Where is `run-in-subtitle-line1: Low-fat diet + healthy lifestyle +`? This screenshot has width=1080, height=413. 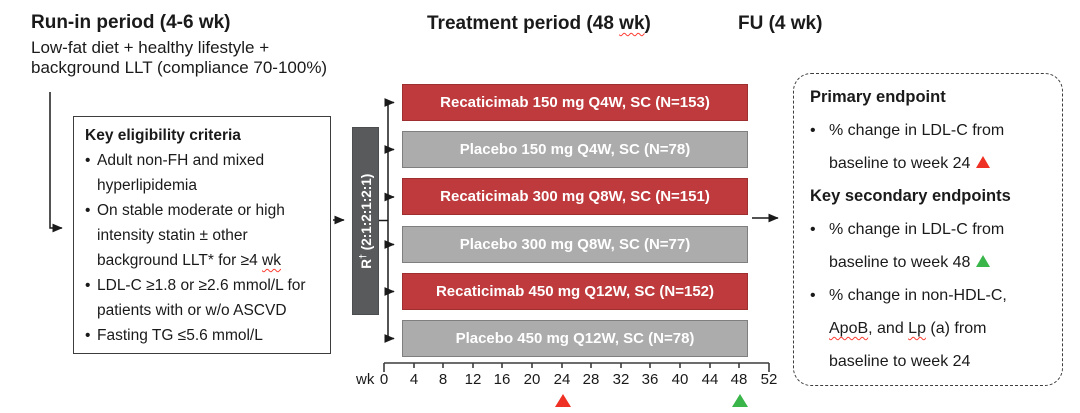 run-in-subtitle-line1: Low-fat diet + healthy lifestyle + is located at coordinates (150, 47).